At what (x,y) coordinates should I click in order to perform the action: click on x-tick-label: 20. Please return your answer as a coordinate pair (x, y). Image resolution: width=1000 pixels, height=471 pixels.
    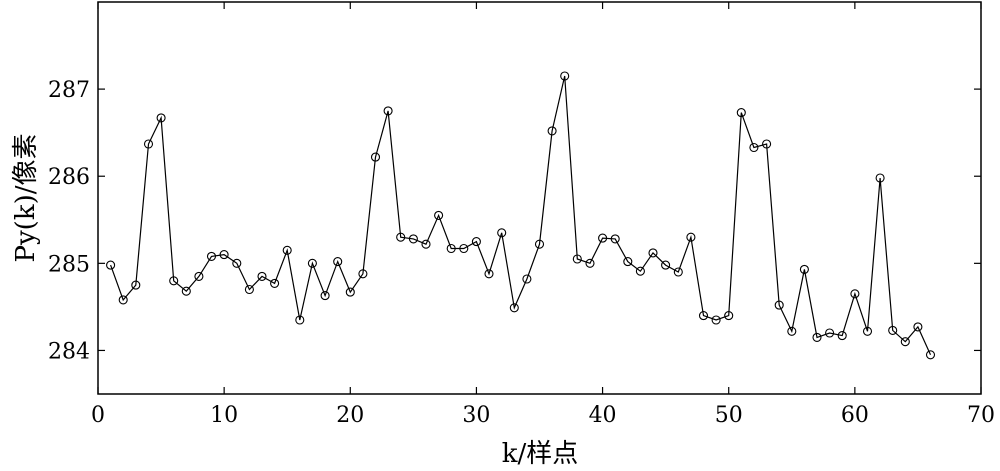
    Looking at the image, I should click on (350, 415).